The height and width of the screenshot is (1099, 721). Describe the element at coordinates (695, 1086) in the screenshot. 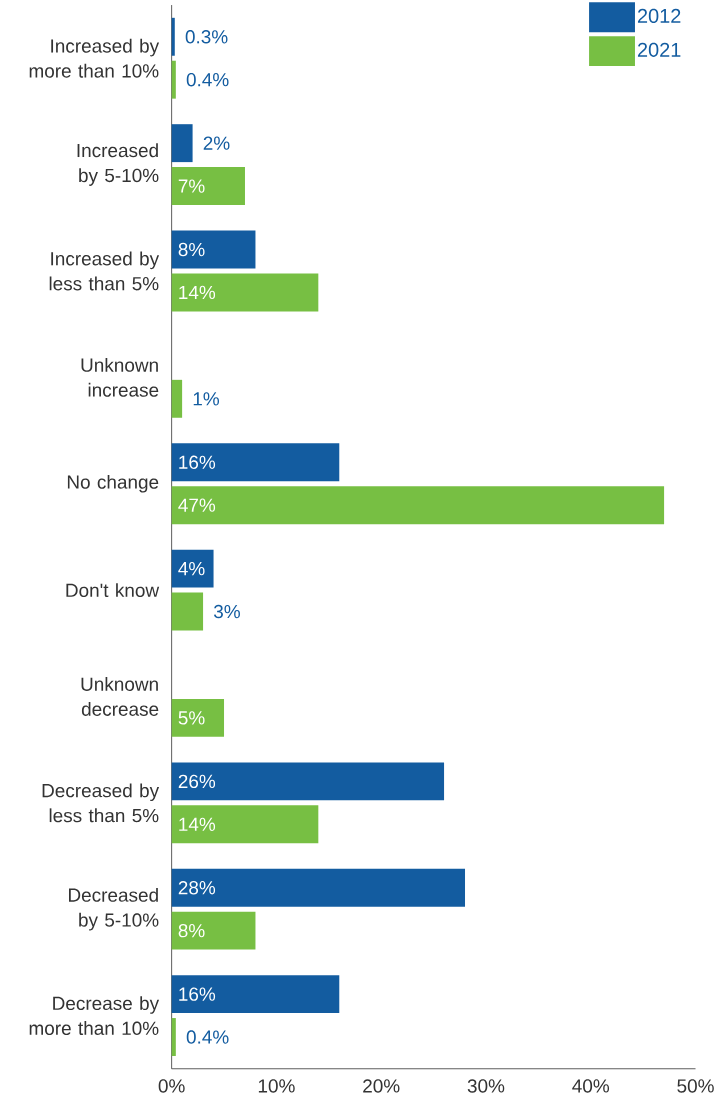

I see `x-tick-label: 50%` at that location.